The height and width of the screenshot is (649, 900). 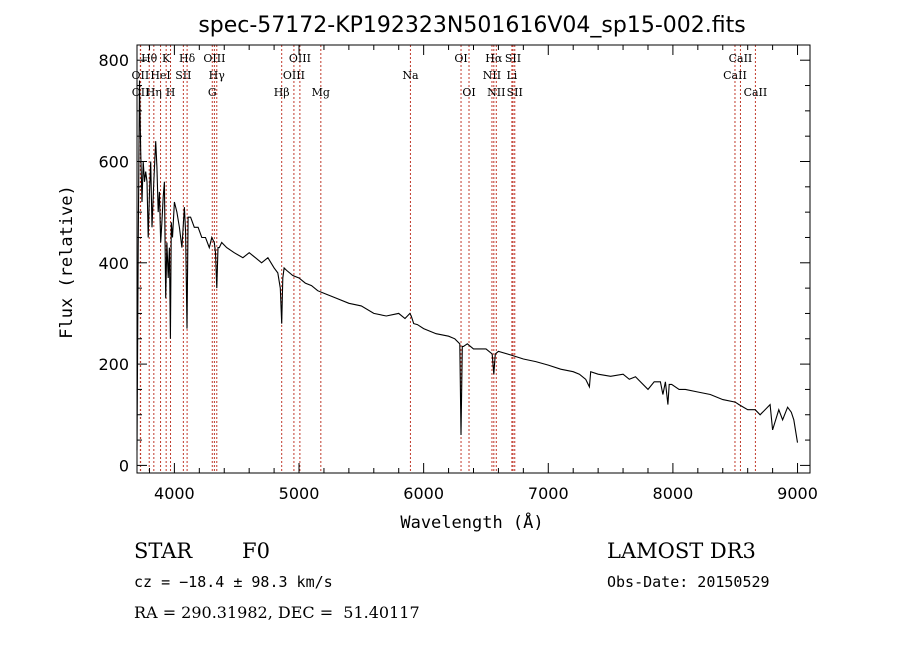 I want to click on line-label-22: Li, so click(x=511, y=75).